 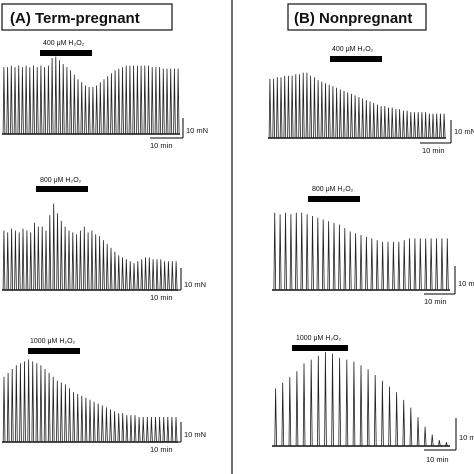 What do you see at coordinates (195, 284) in the screenshot?
I see `scale-force-label-a2: 10 mN` at bounding box center [195, 284].